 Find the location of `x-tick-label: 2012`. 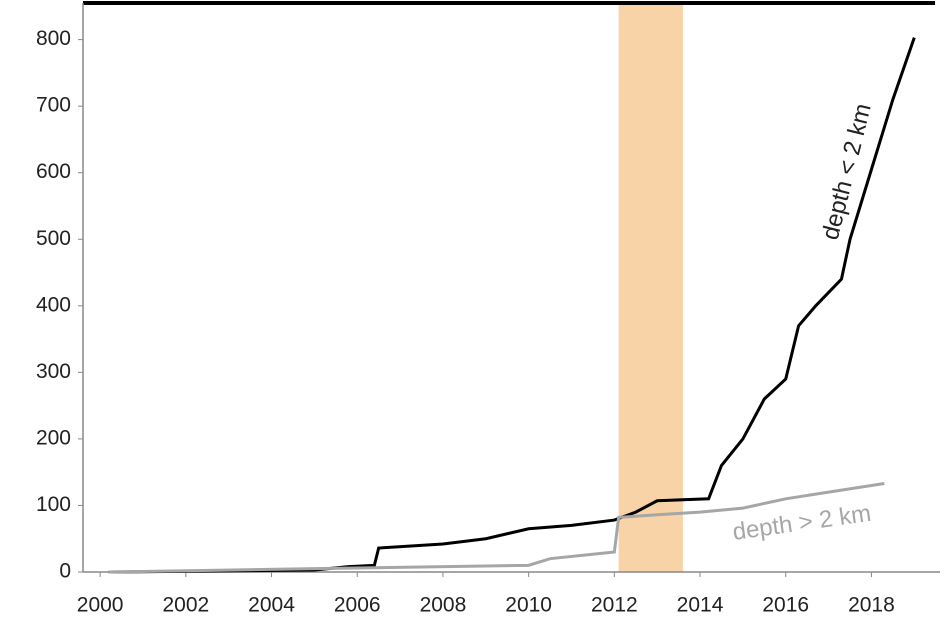

x-tick-label: 2012 is located at coordinates (614, 605).